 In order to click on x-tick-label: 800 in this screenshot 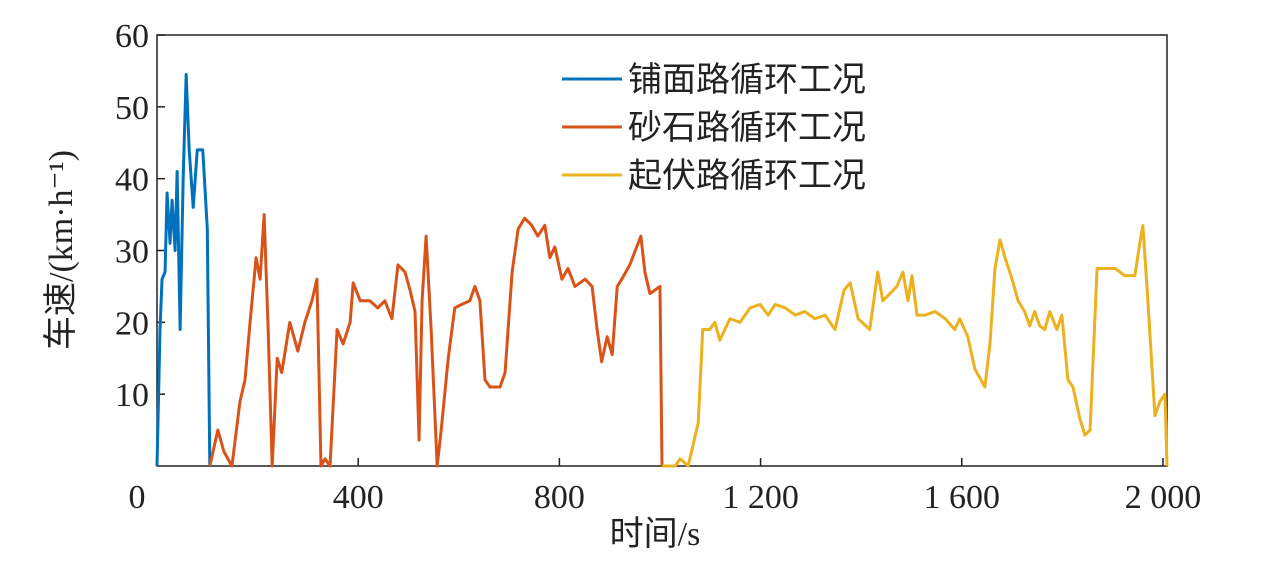, I will do `click(559, 497)`.